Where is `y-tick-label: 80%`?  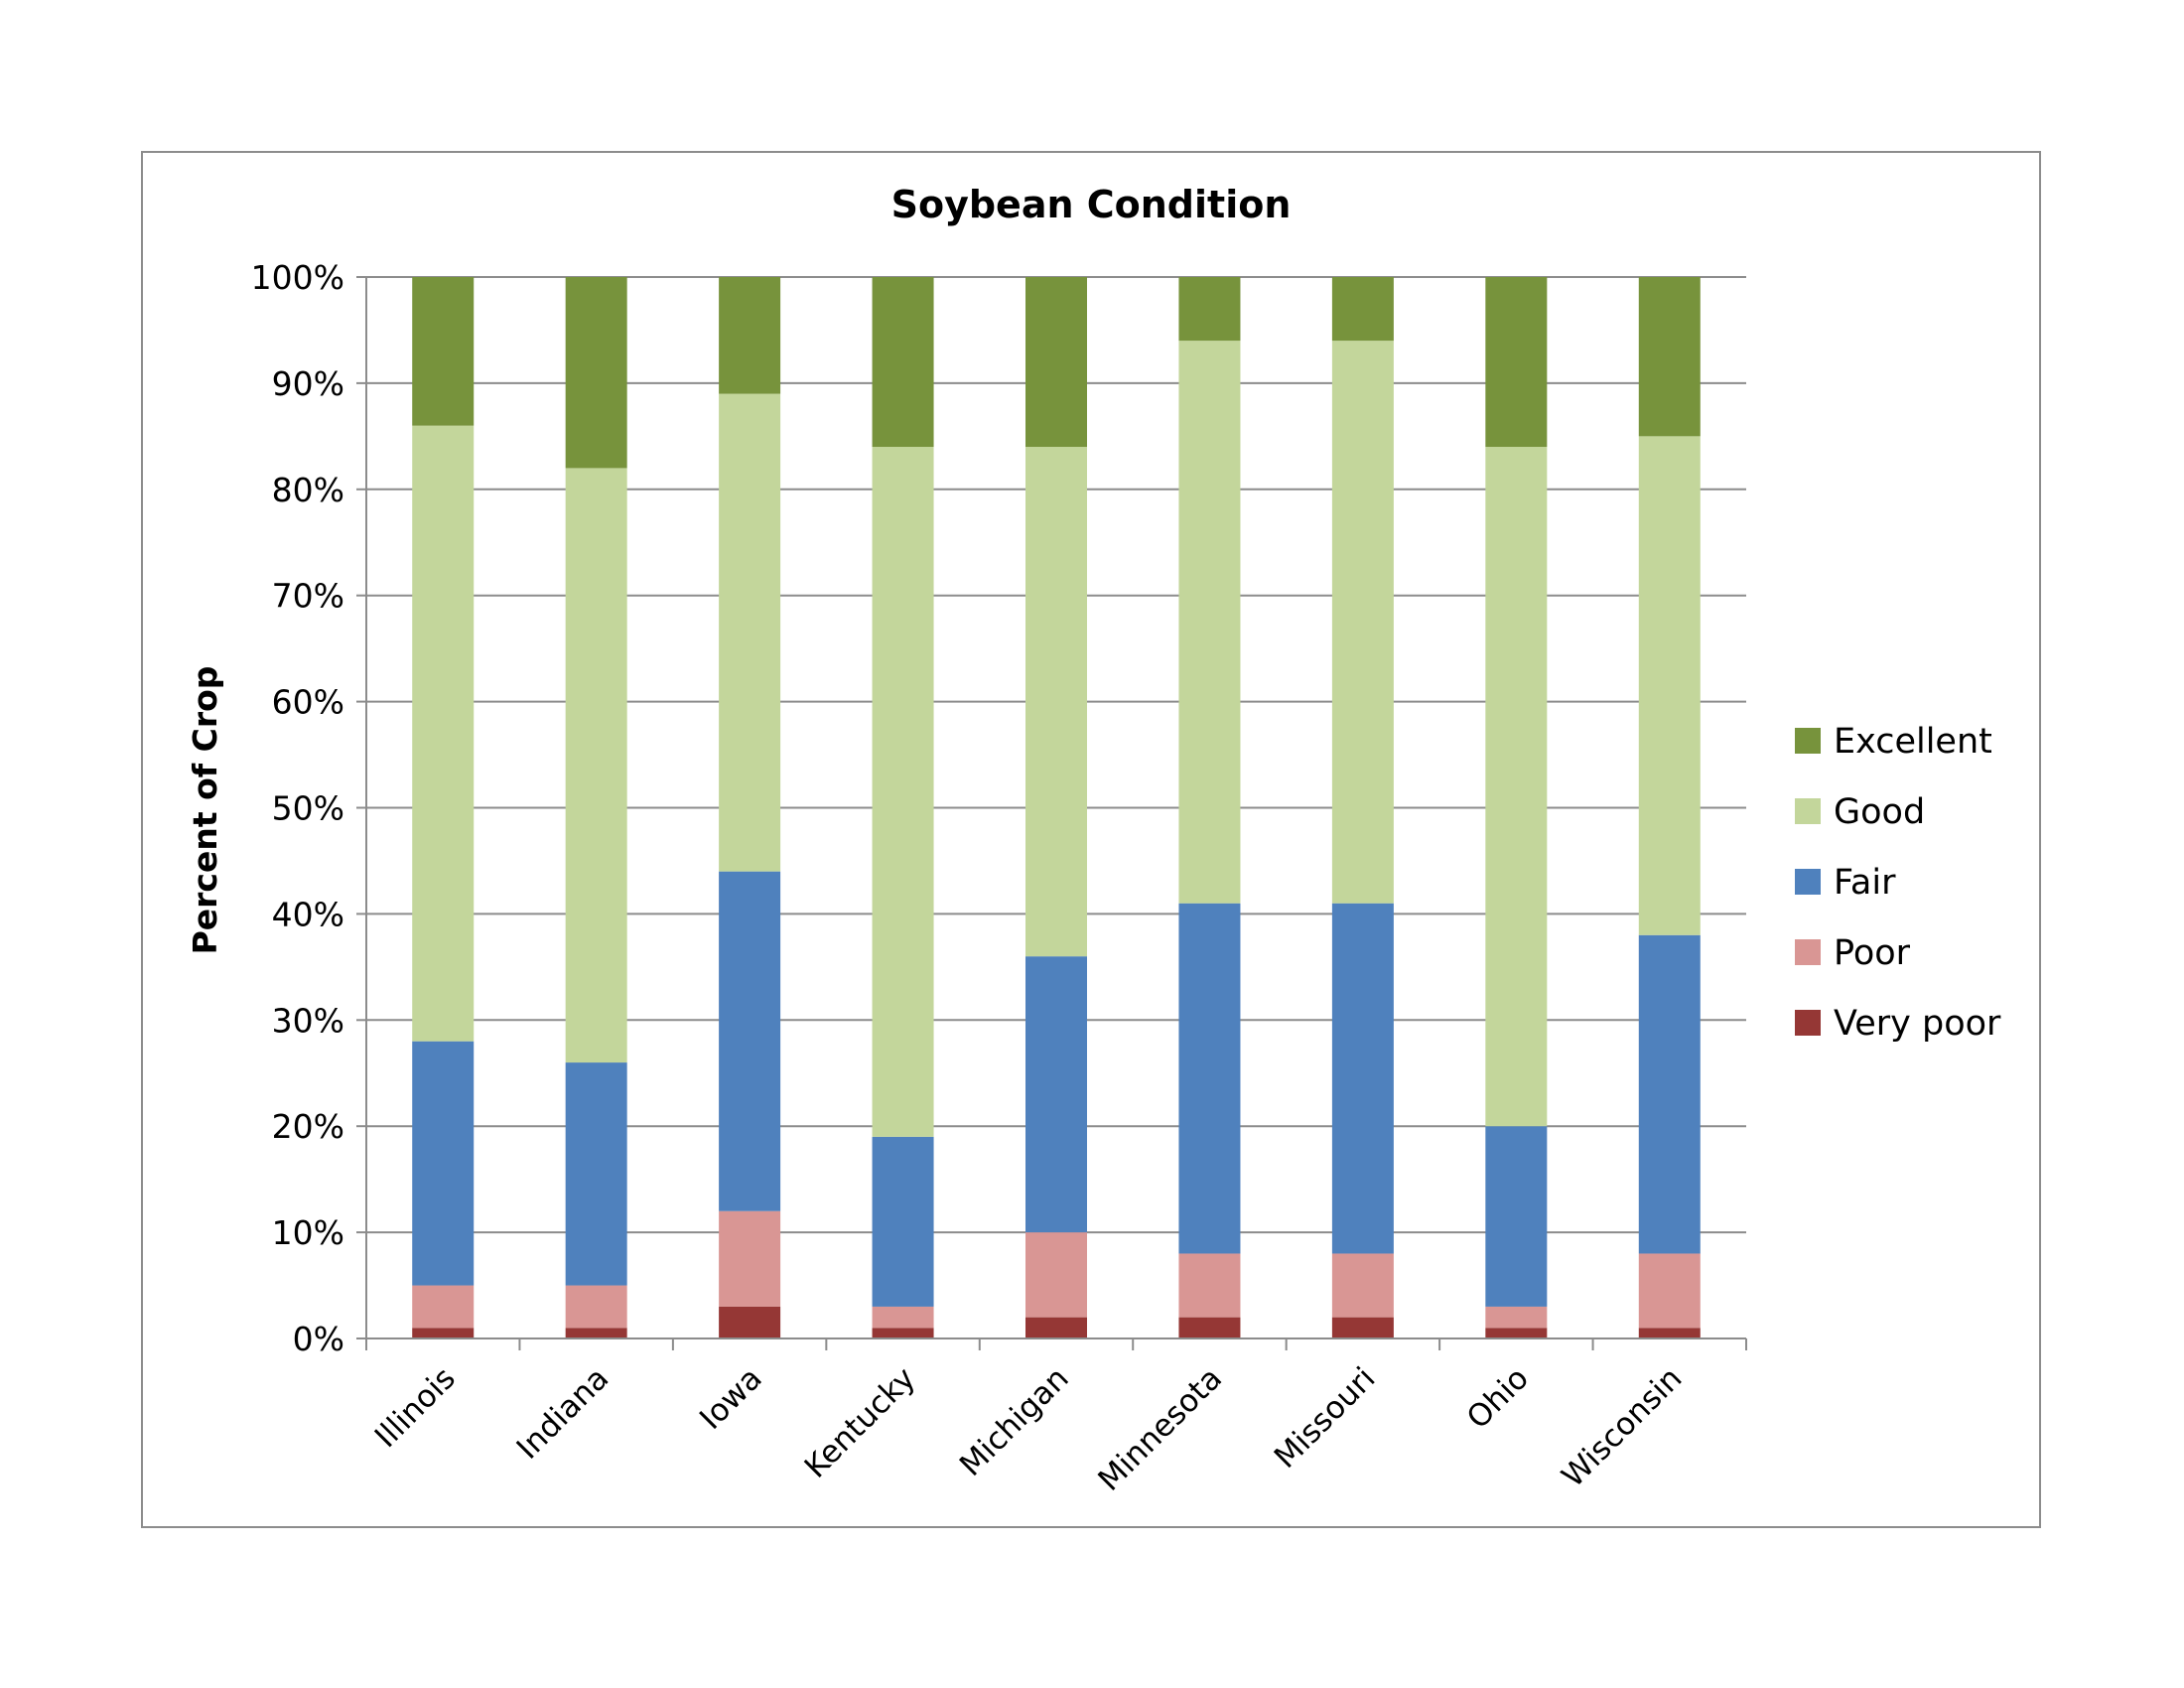 y-tick-label: 80% is located at coordinates (308, 490).